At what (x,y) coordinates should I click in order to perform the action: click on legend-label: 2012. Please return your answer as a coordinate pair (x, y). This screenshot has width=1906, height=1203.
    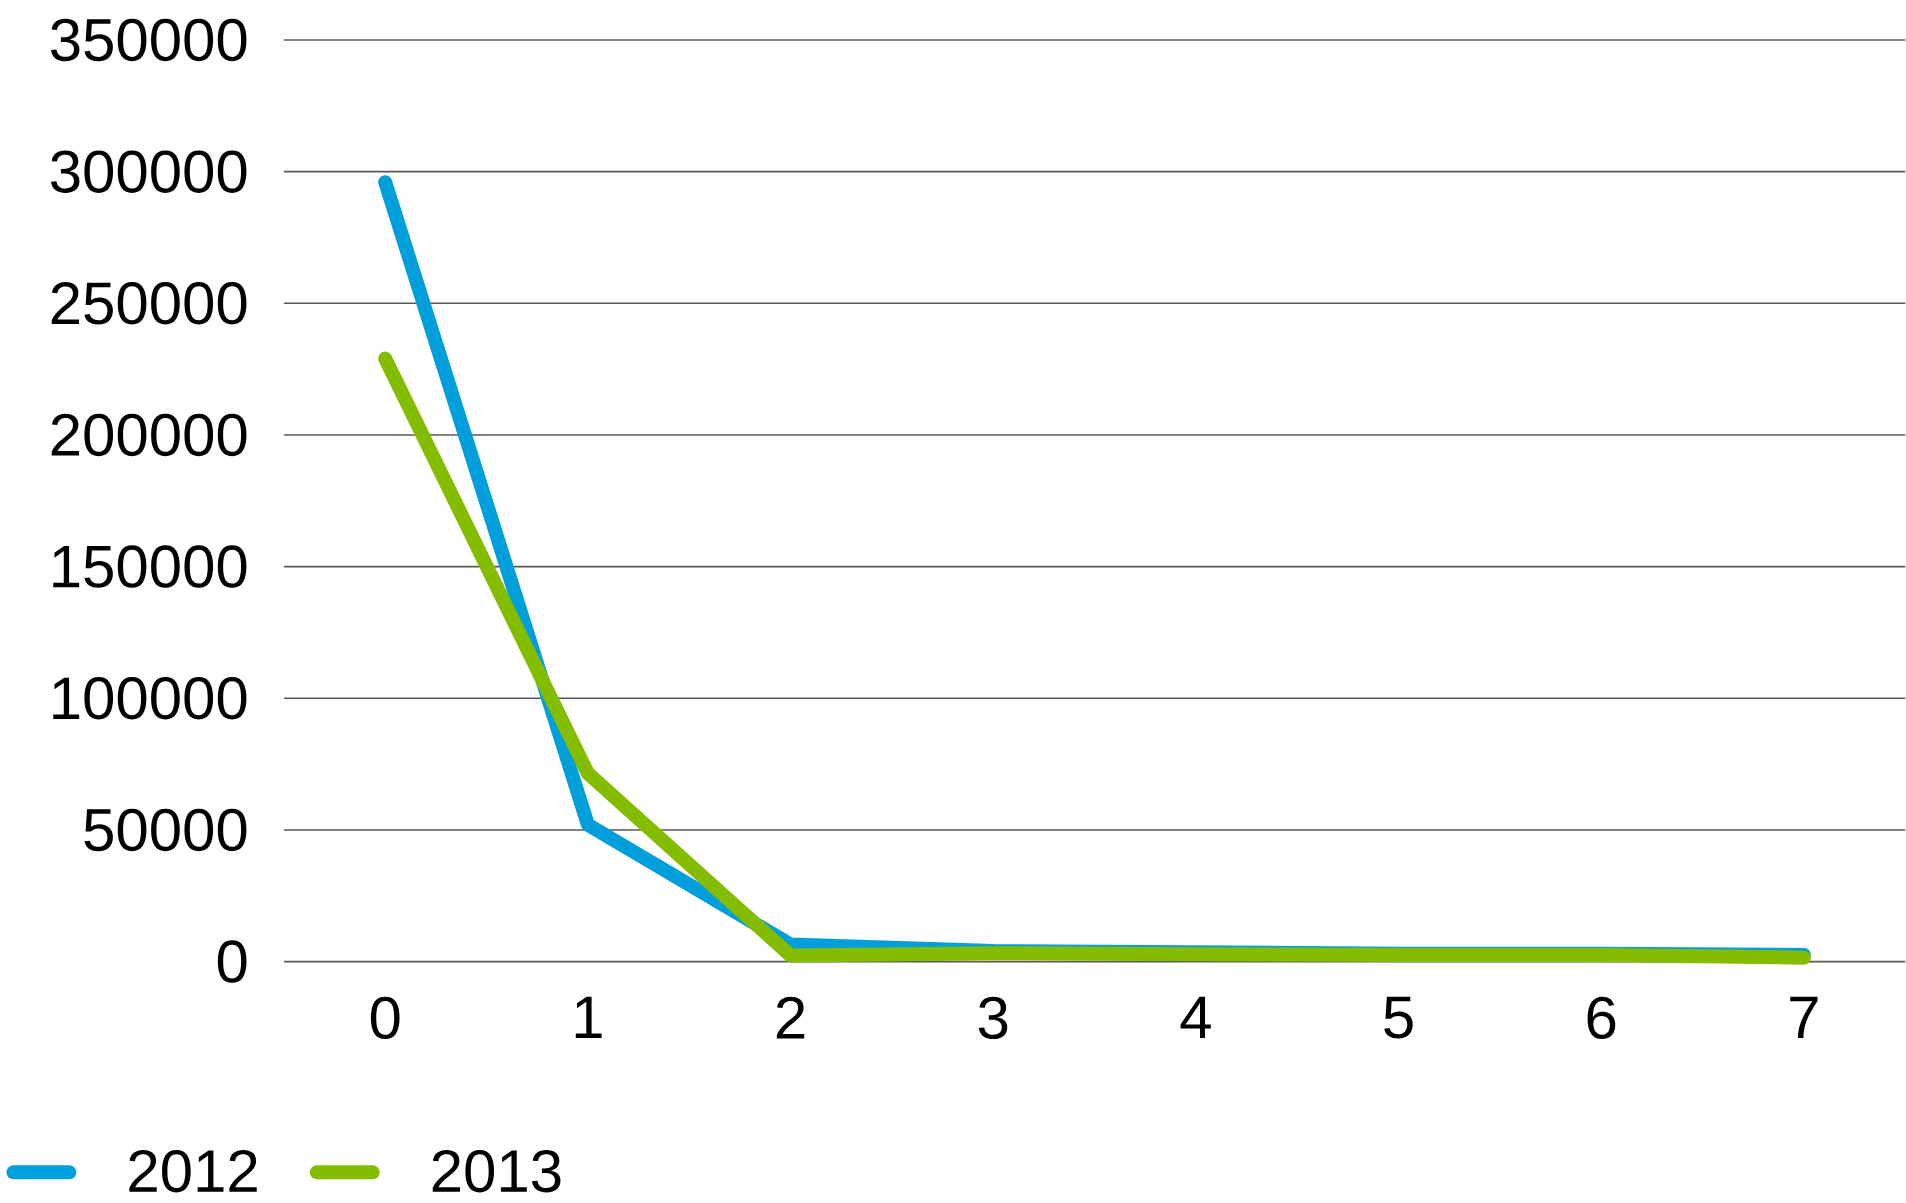
    Looking at the image, I should click on (193, 1171).